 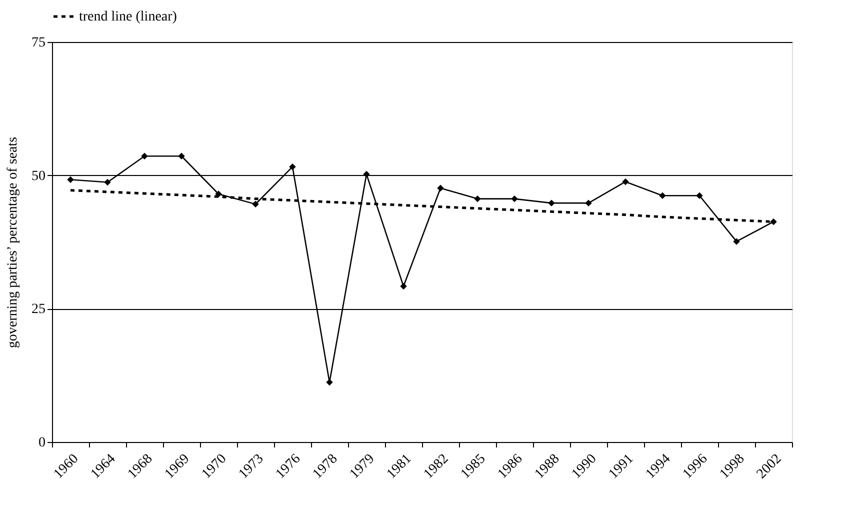 What do you see at coordinates (39, 43) in the screenshot?
I see `y-tick-label: 75` at bounding box center [39, 43].